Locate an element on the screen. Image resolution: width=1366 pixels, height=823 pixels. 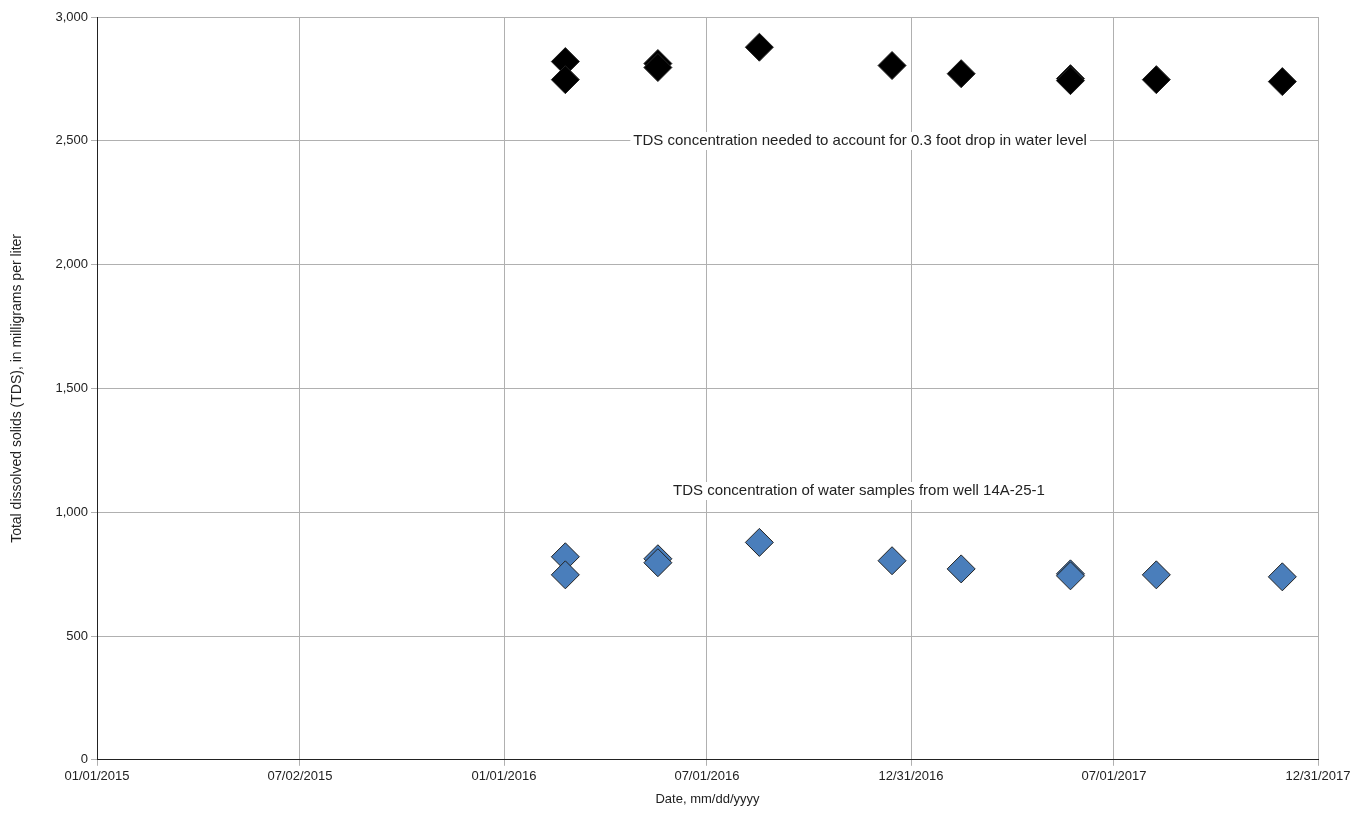
y-tick-label: 3,000 is located at coordinates (71, 16).